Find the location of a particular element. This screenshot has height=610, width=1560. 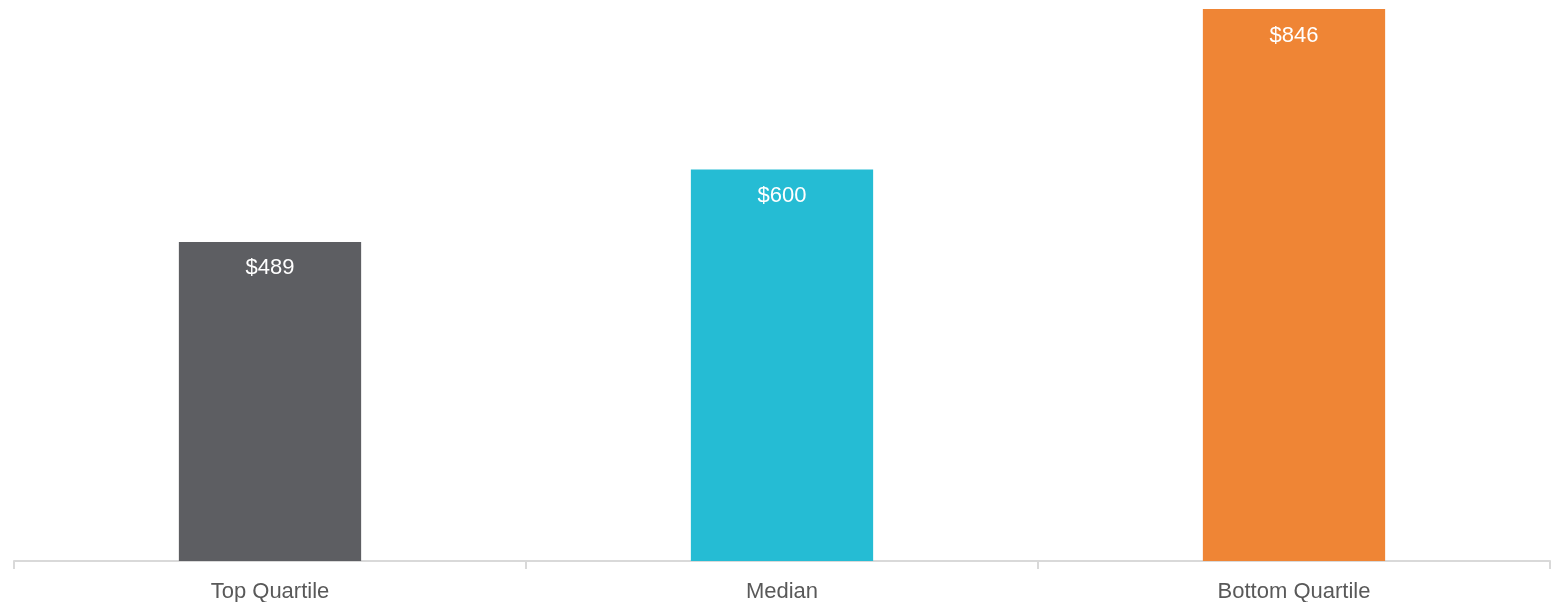

x-tick-label: Bottom Quartile is located at coordinates (1294, 590).